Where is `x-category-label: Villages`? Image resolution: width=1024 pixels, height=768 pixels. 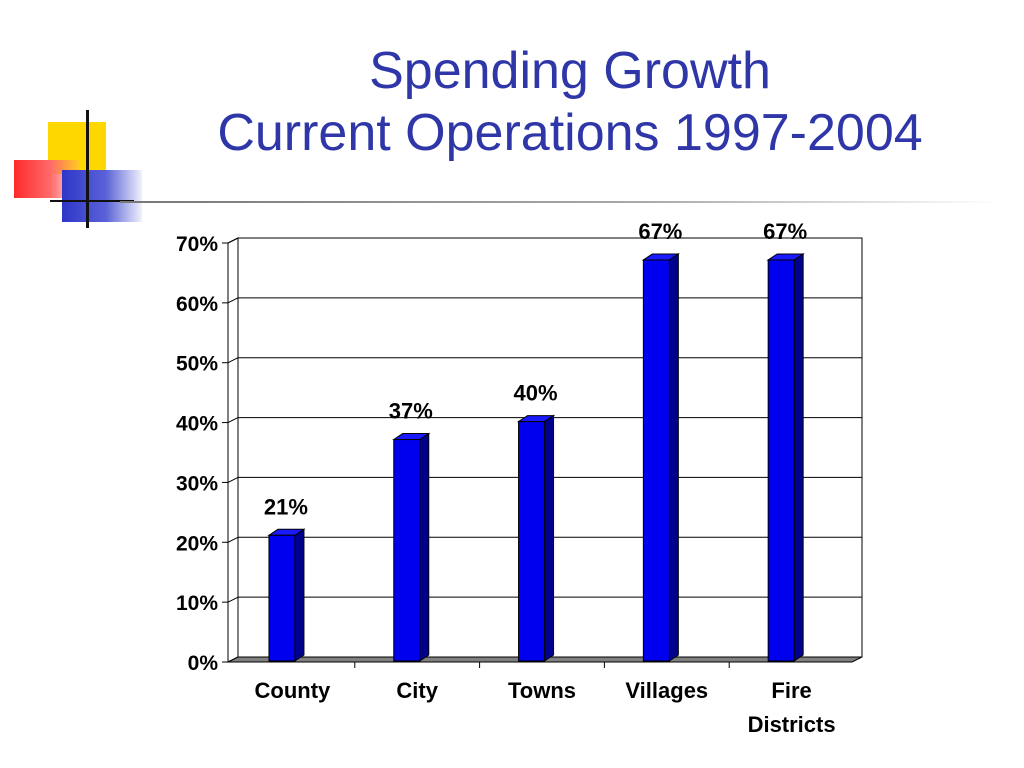
x-category-label: Villages is located at coordinates (666, 690).